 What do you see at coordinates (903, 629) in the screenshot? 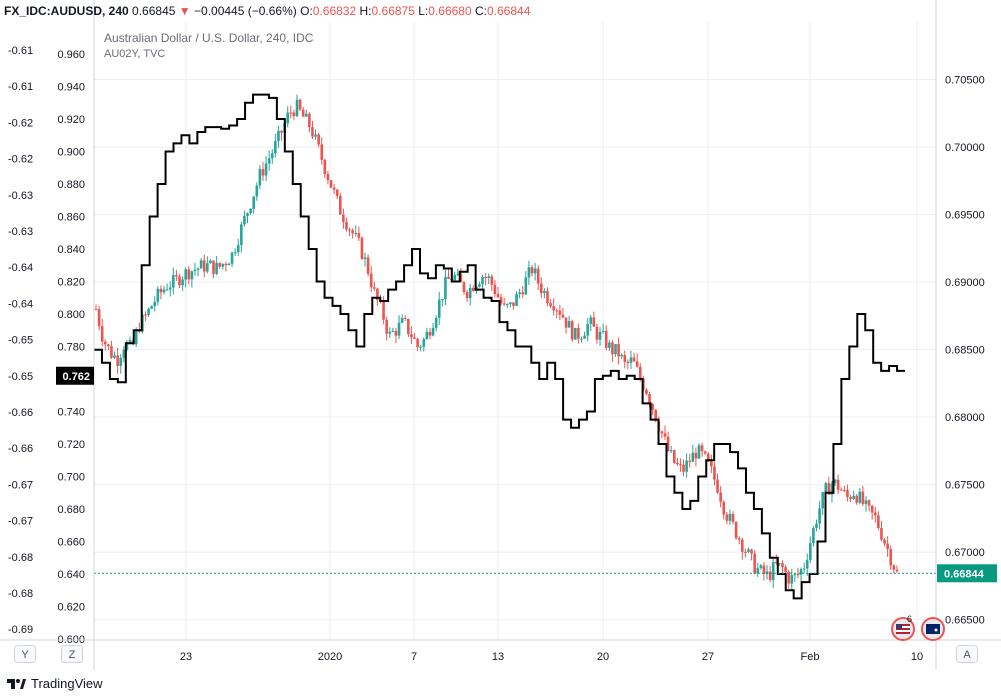
I see `us-flag-event-icon` at bounding box center [903, 629].